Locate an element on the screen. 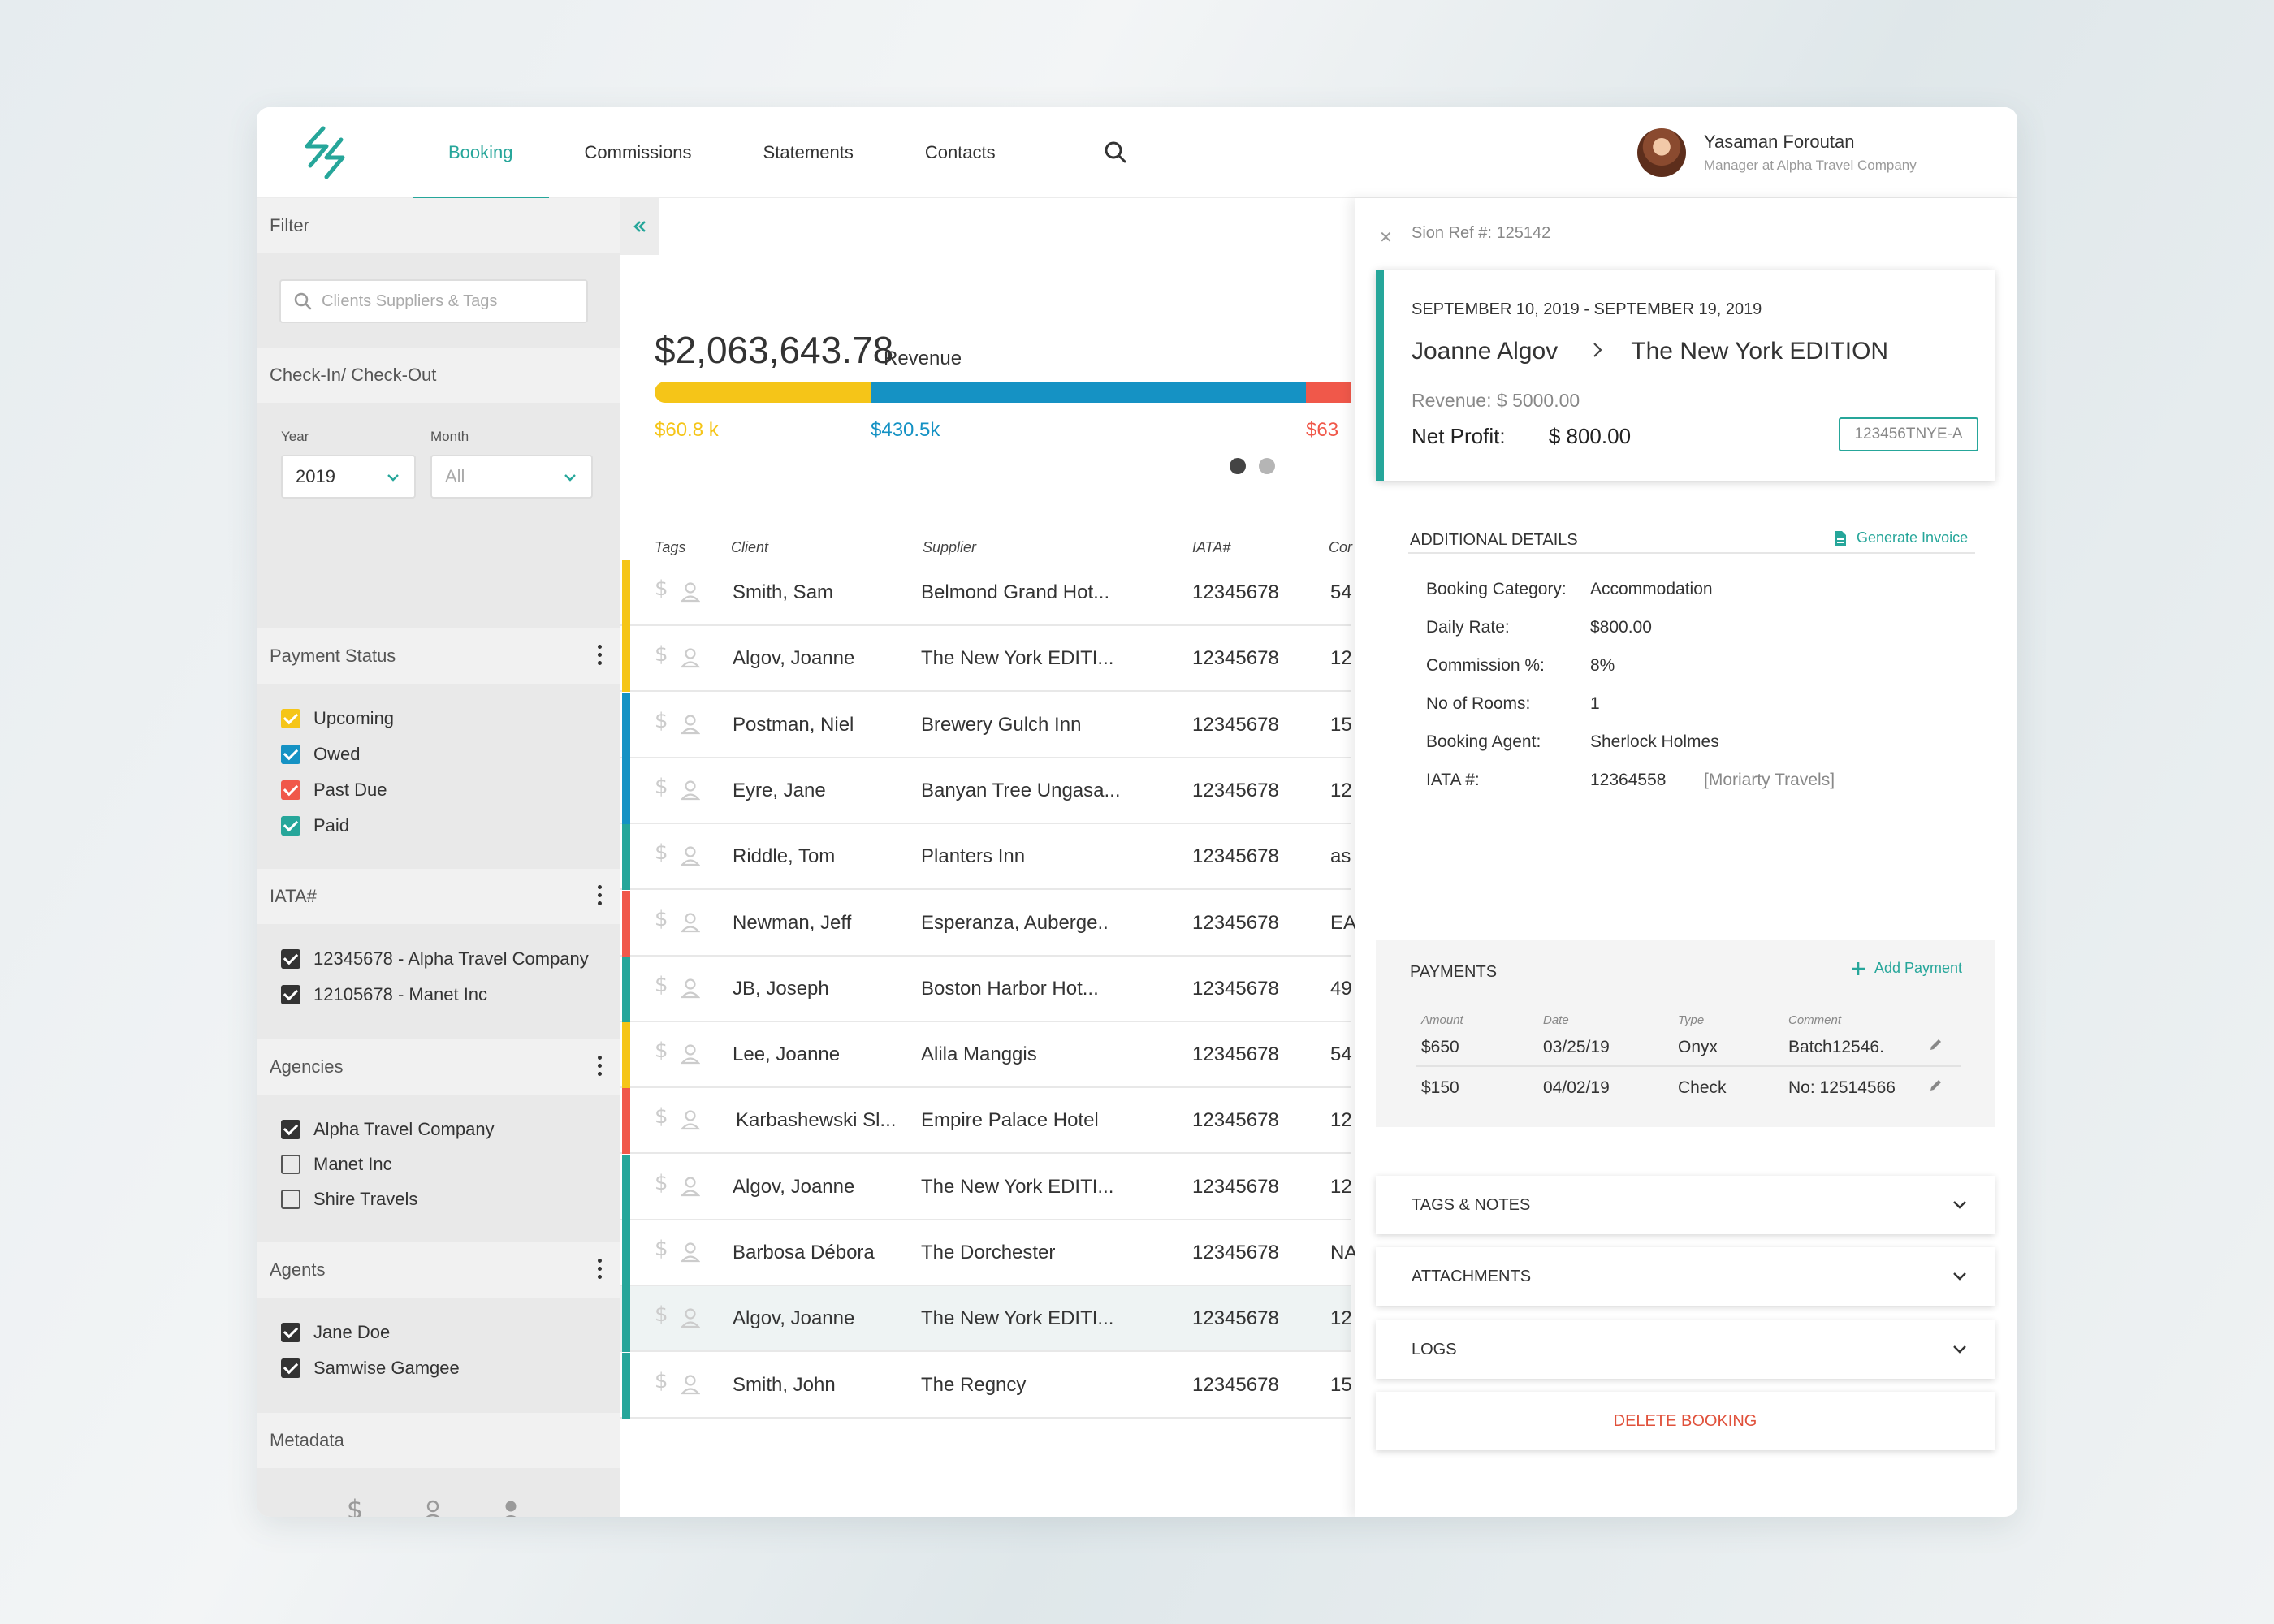 This screenshot has height=1624, width=2274. filter-option: Manet Inc is located at coordinates (336, 1165).